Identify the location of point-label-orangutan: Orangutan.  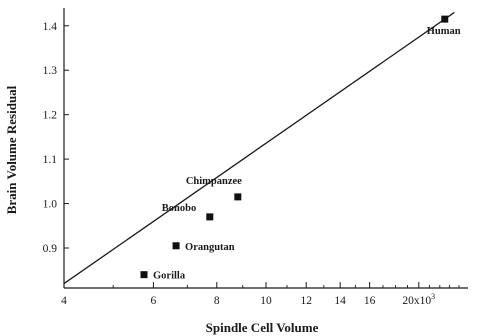
(210, 247).